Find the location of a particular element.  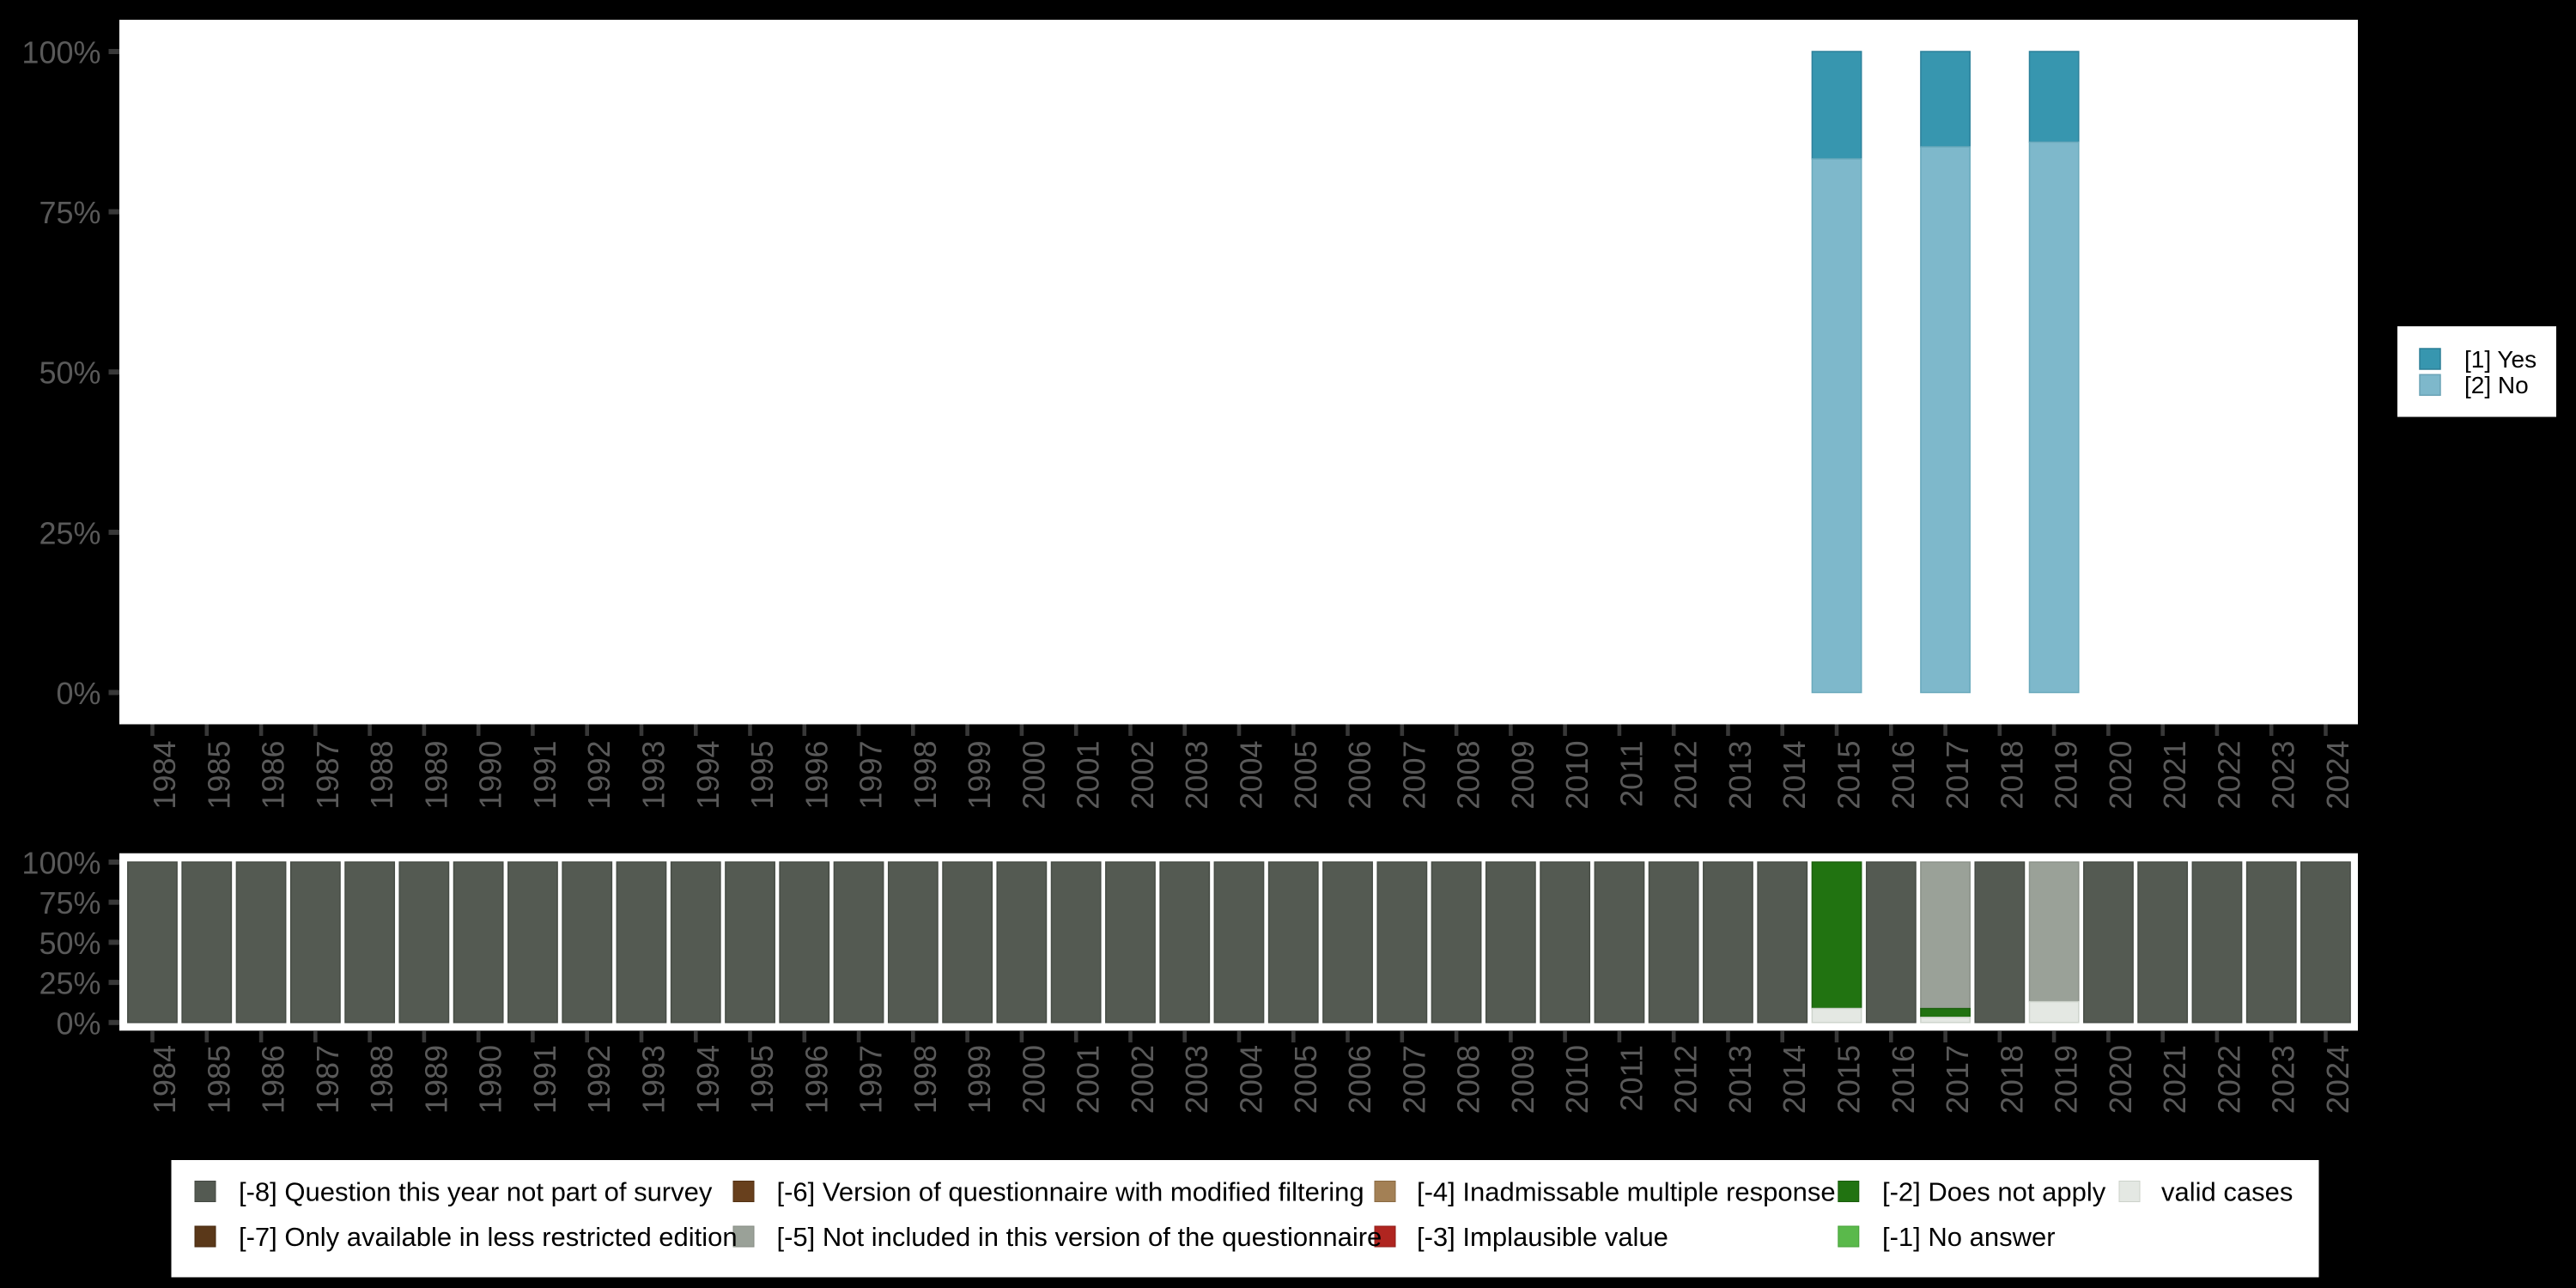

svg-text: 1995 is located at coordinates (762, 1079).